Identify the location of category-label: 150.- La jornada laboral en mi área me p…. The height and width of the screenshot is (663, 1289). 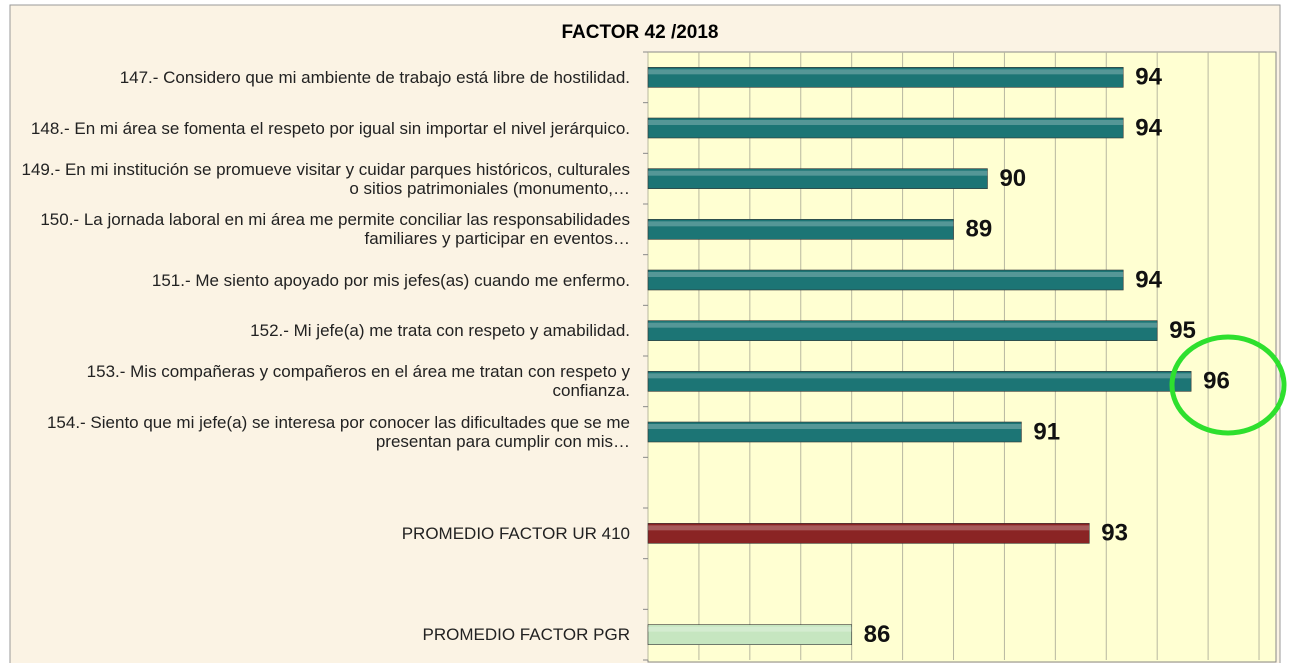
(335, 229).